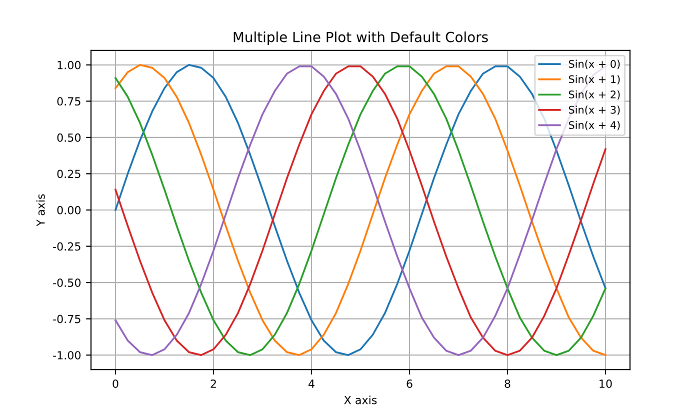 The width and height of the screenshot is (700, 420). What do you see at coordinates (594, 110) in the screenshot?
I see `legend-label: Sin(x + 3)` at bounding box center [594, 110].